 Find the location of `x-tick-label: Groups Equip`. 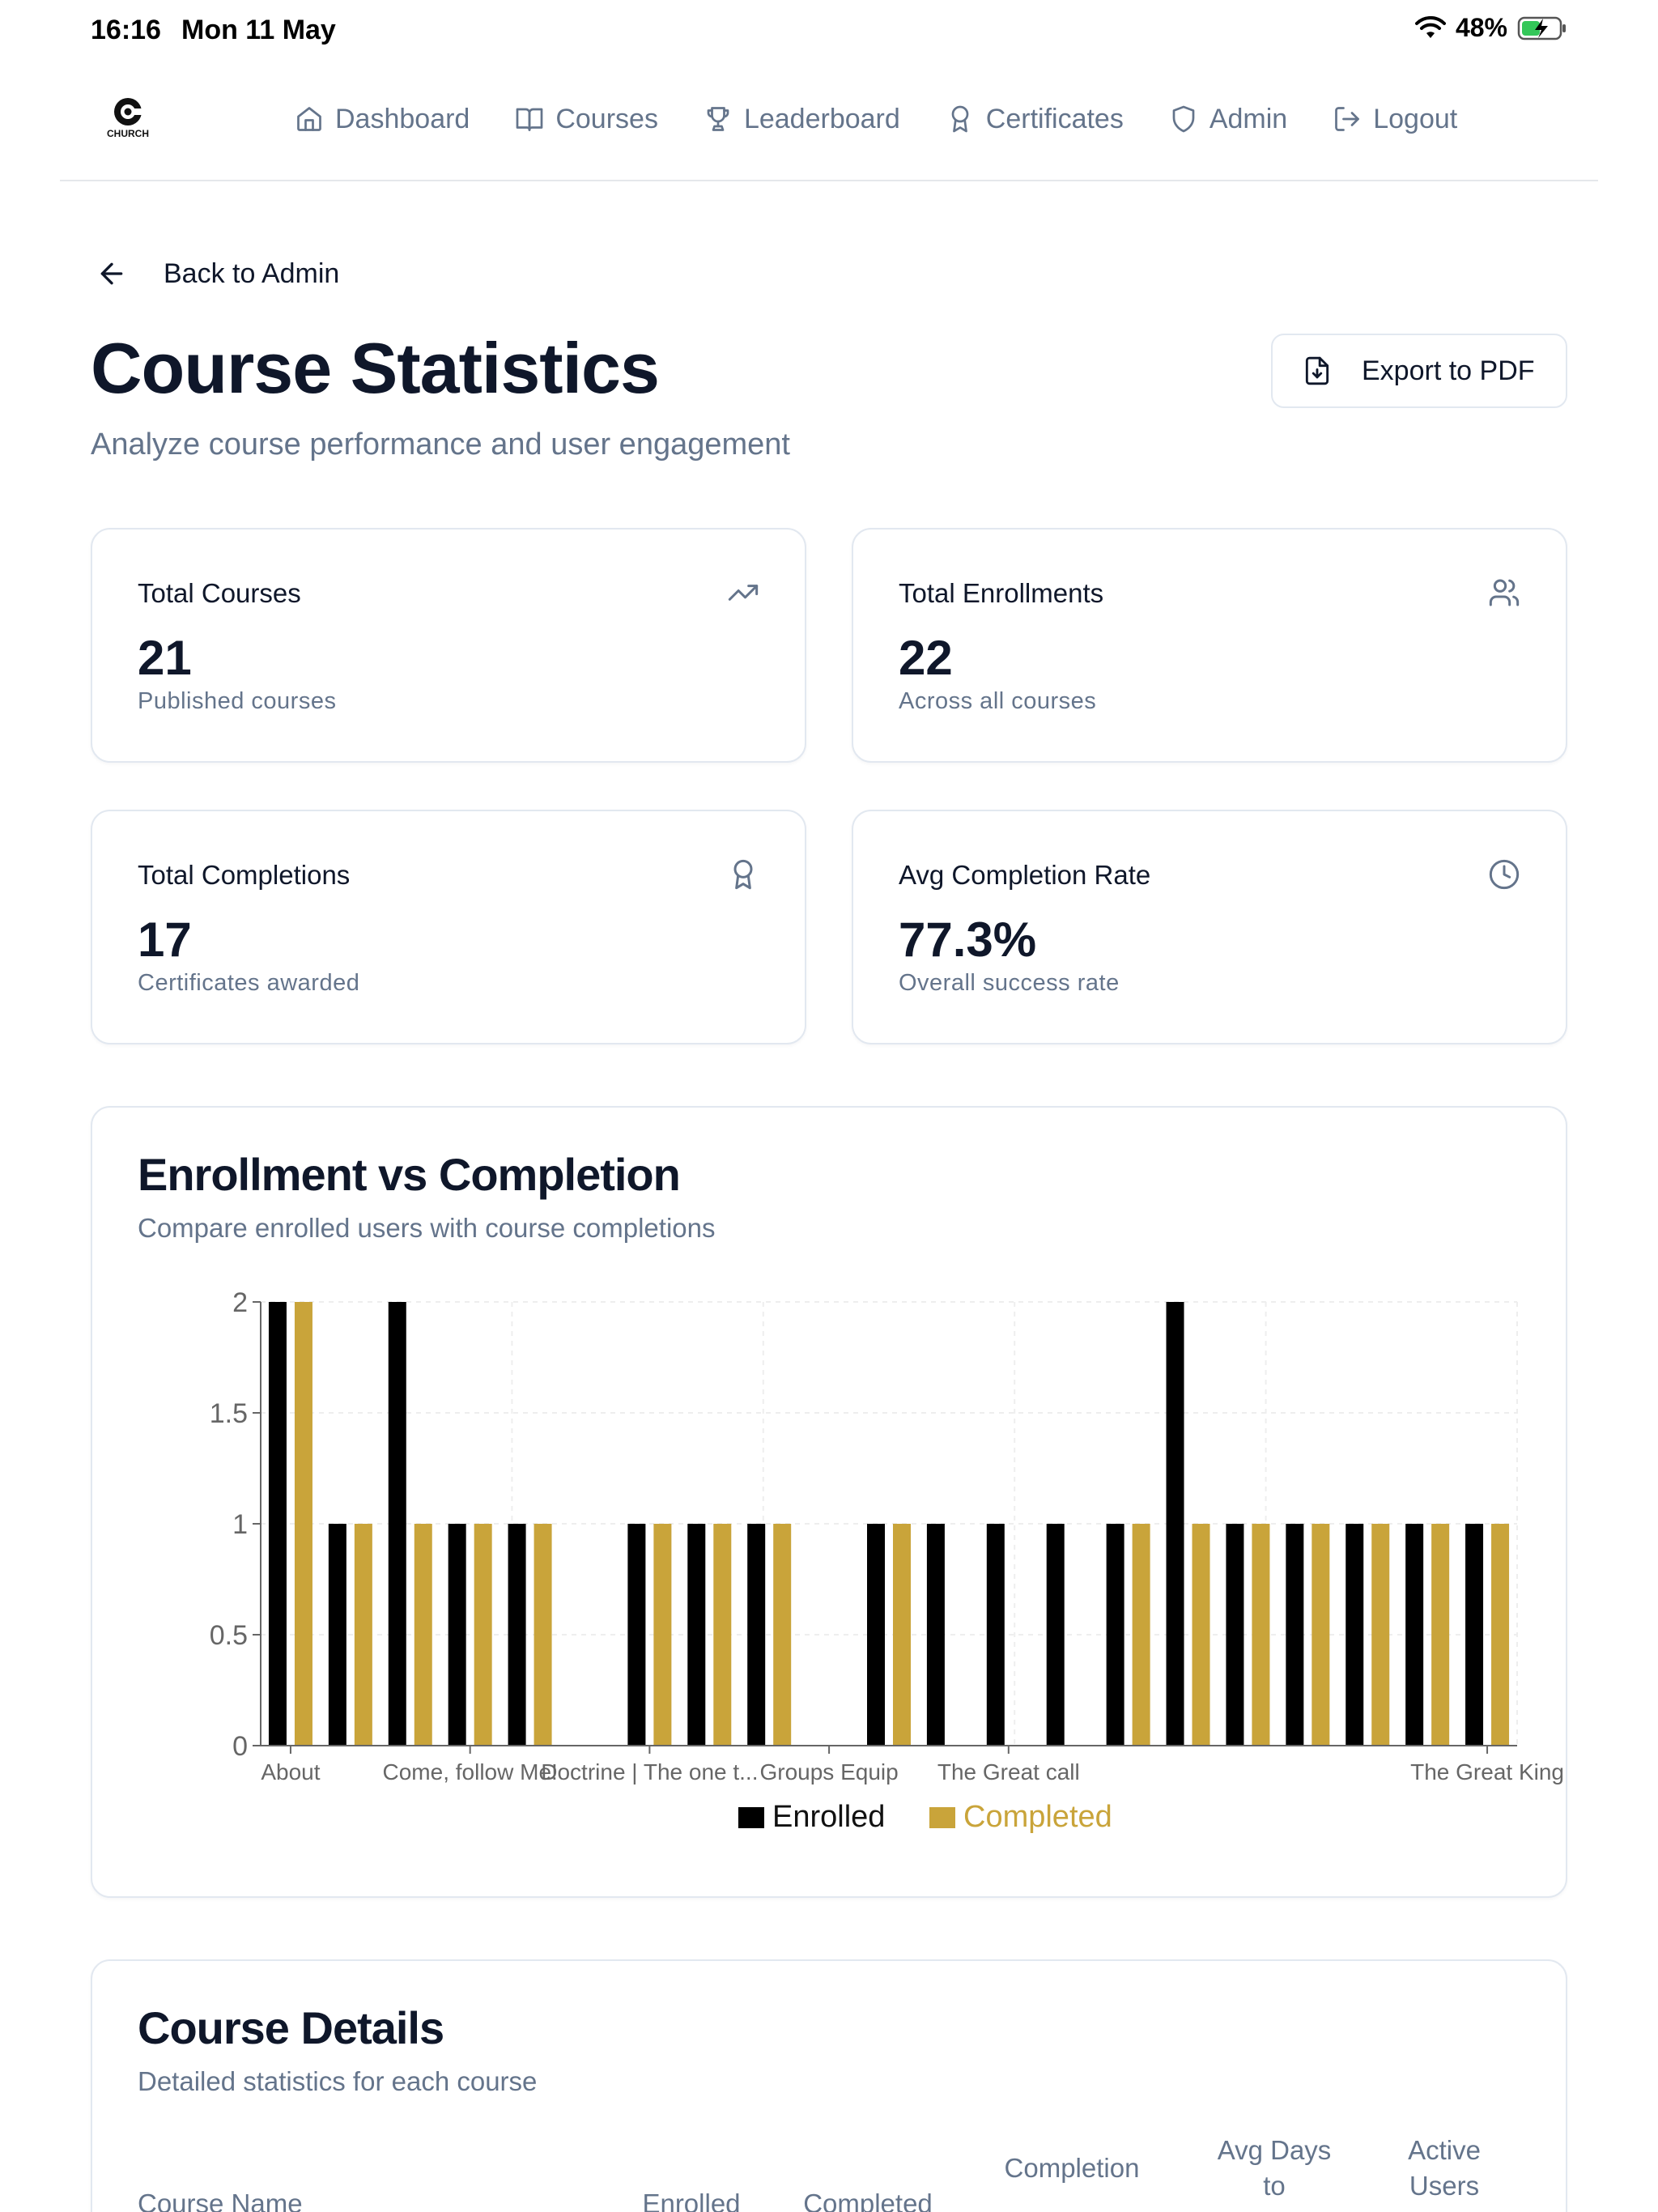

x-tick-label: Groups Equip is located at coordinates (828, 1772).